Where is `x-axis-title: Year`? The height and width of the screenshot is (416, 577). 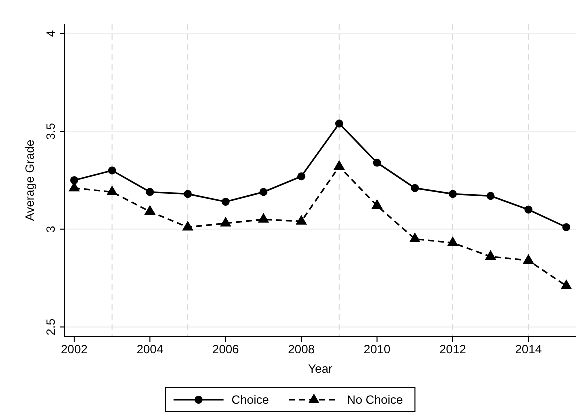
x-axis-title: Year is located at coordinates (320, 369).